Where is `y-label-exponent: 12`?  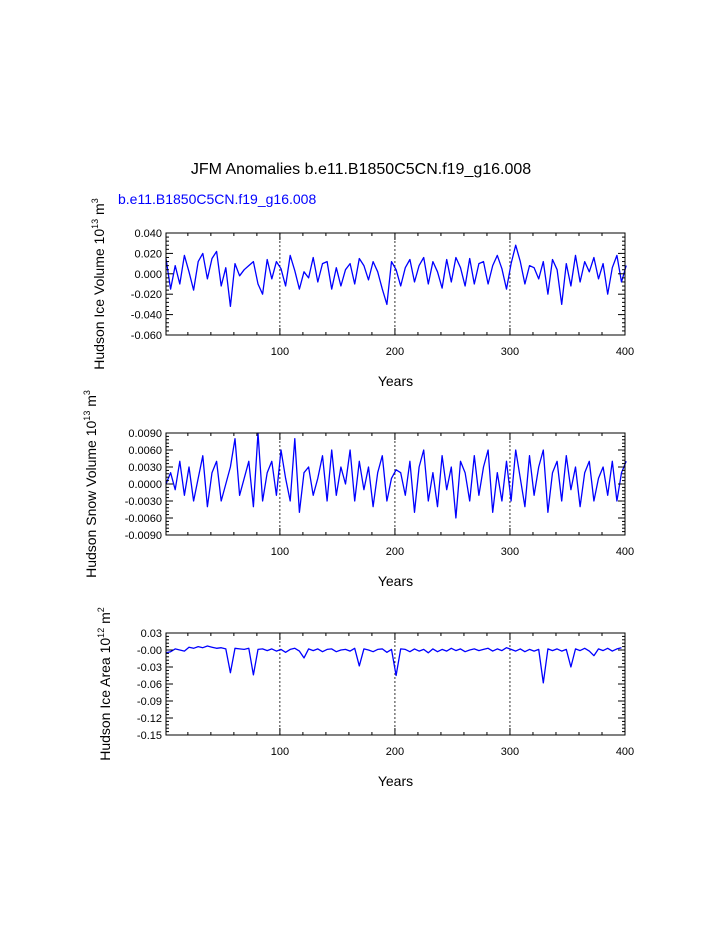 y-label-exponent: 12 is located at coordinates (101, 633).